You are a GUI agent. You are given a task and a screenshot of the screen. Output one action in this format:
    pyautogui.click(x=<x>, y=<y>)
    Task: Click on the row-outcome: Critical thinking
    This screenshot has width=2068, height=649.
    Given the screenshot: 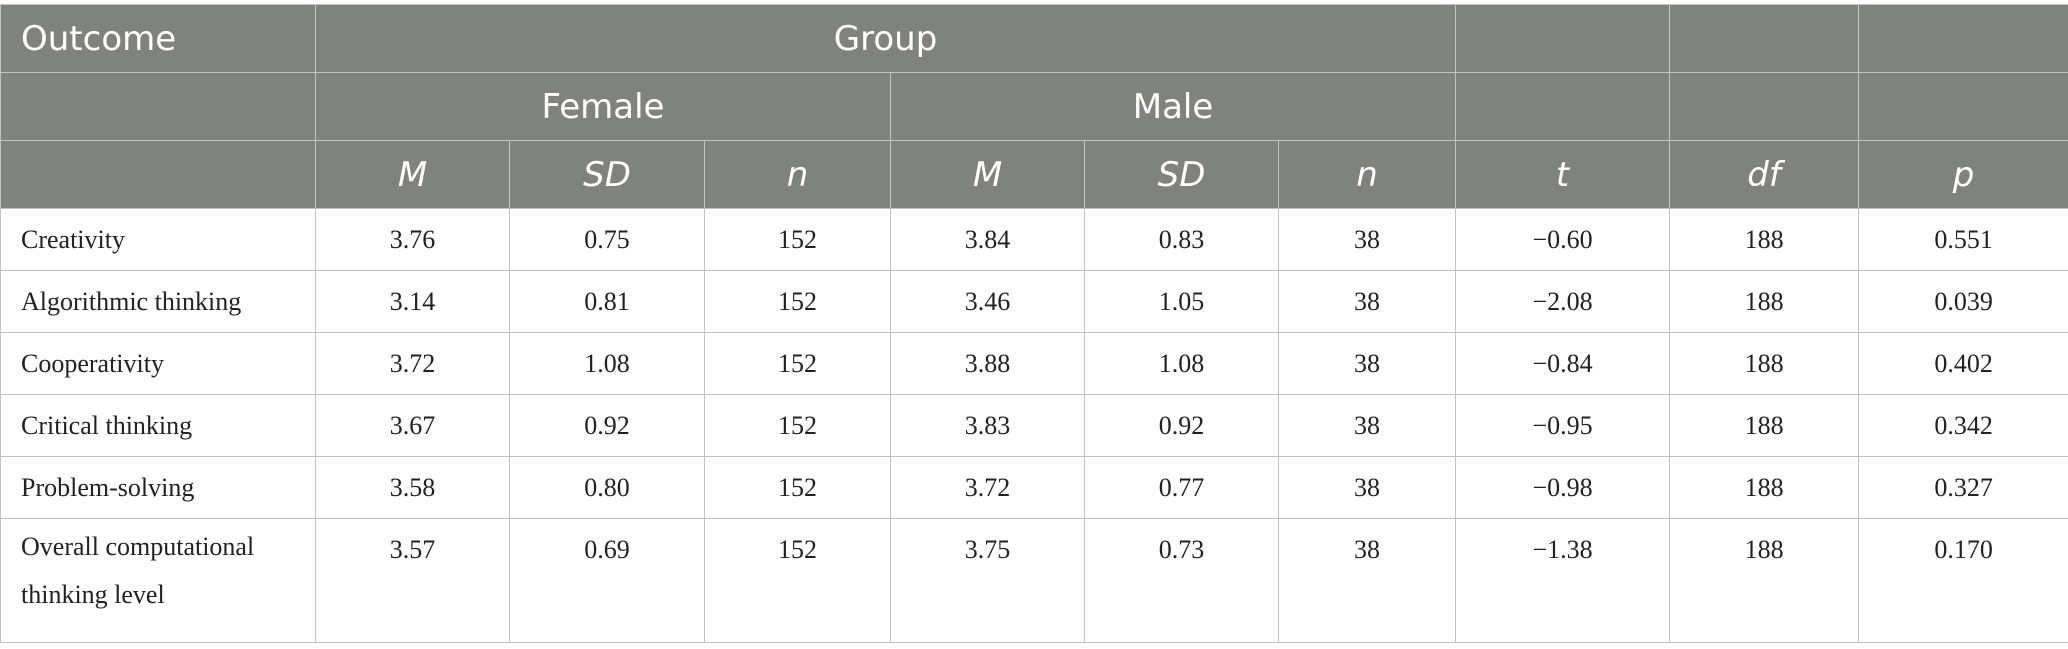 What is the action you would take?
    pyautogui.click(x=158, y=425)
    